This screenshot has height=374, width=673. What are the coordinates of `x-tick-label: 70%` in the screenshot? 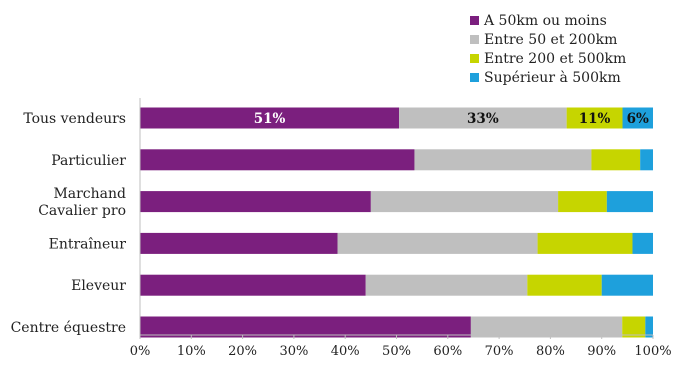 It's located at (499, 351).